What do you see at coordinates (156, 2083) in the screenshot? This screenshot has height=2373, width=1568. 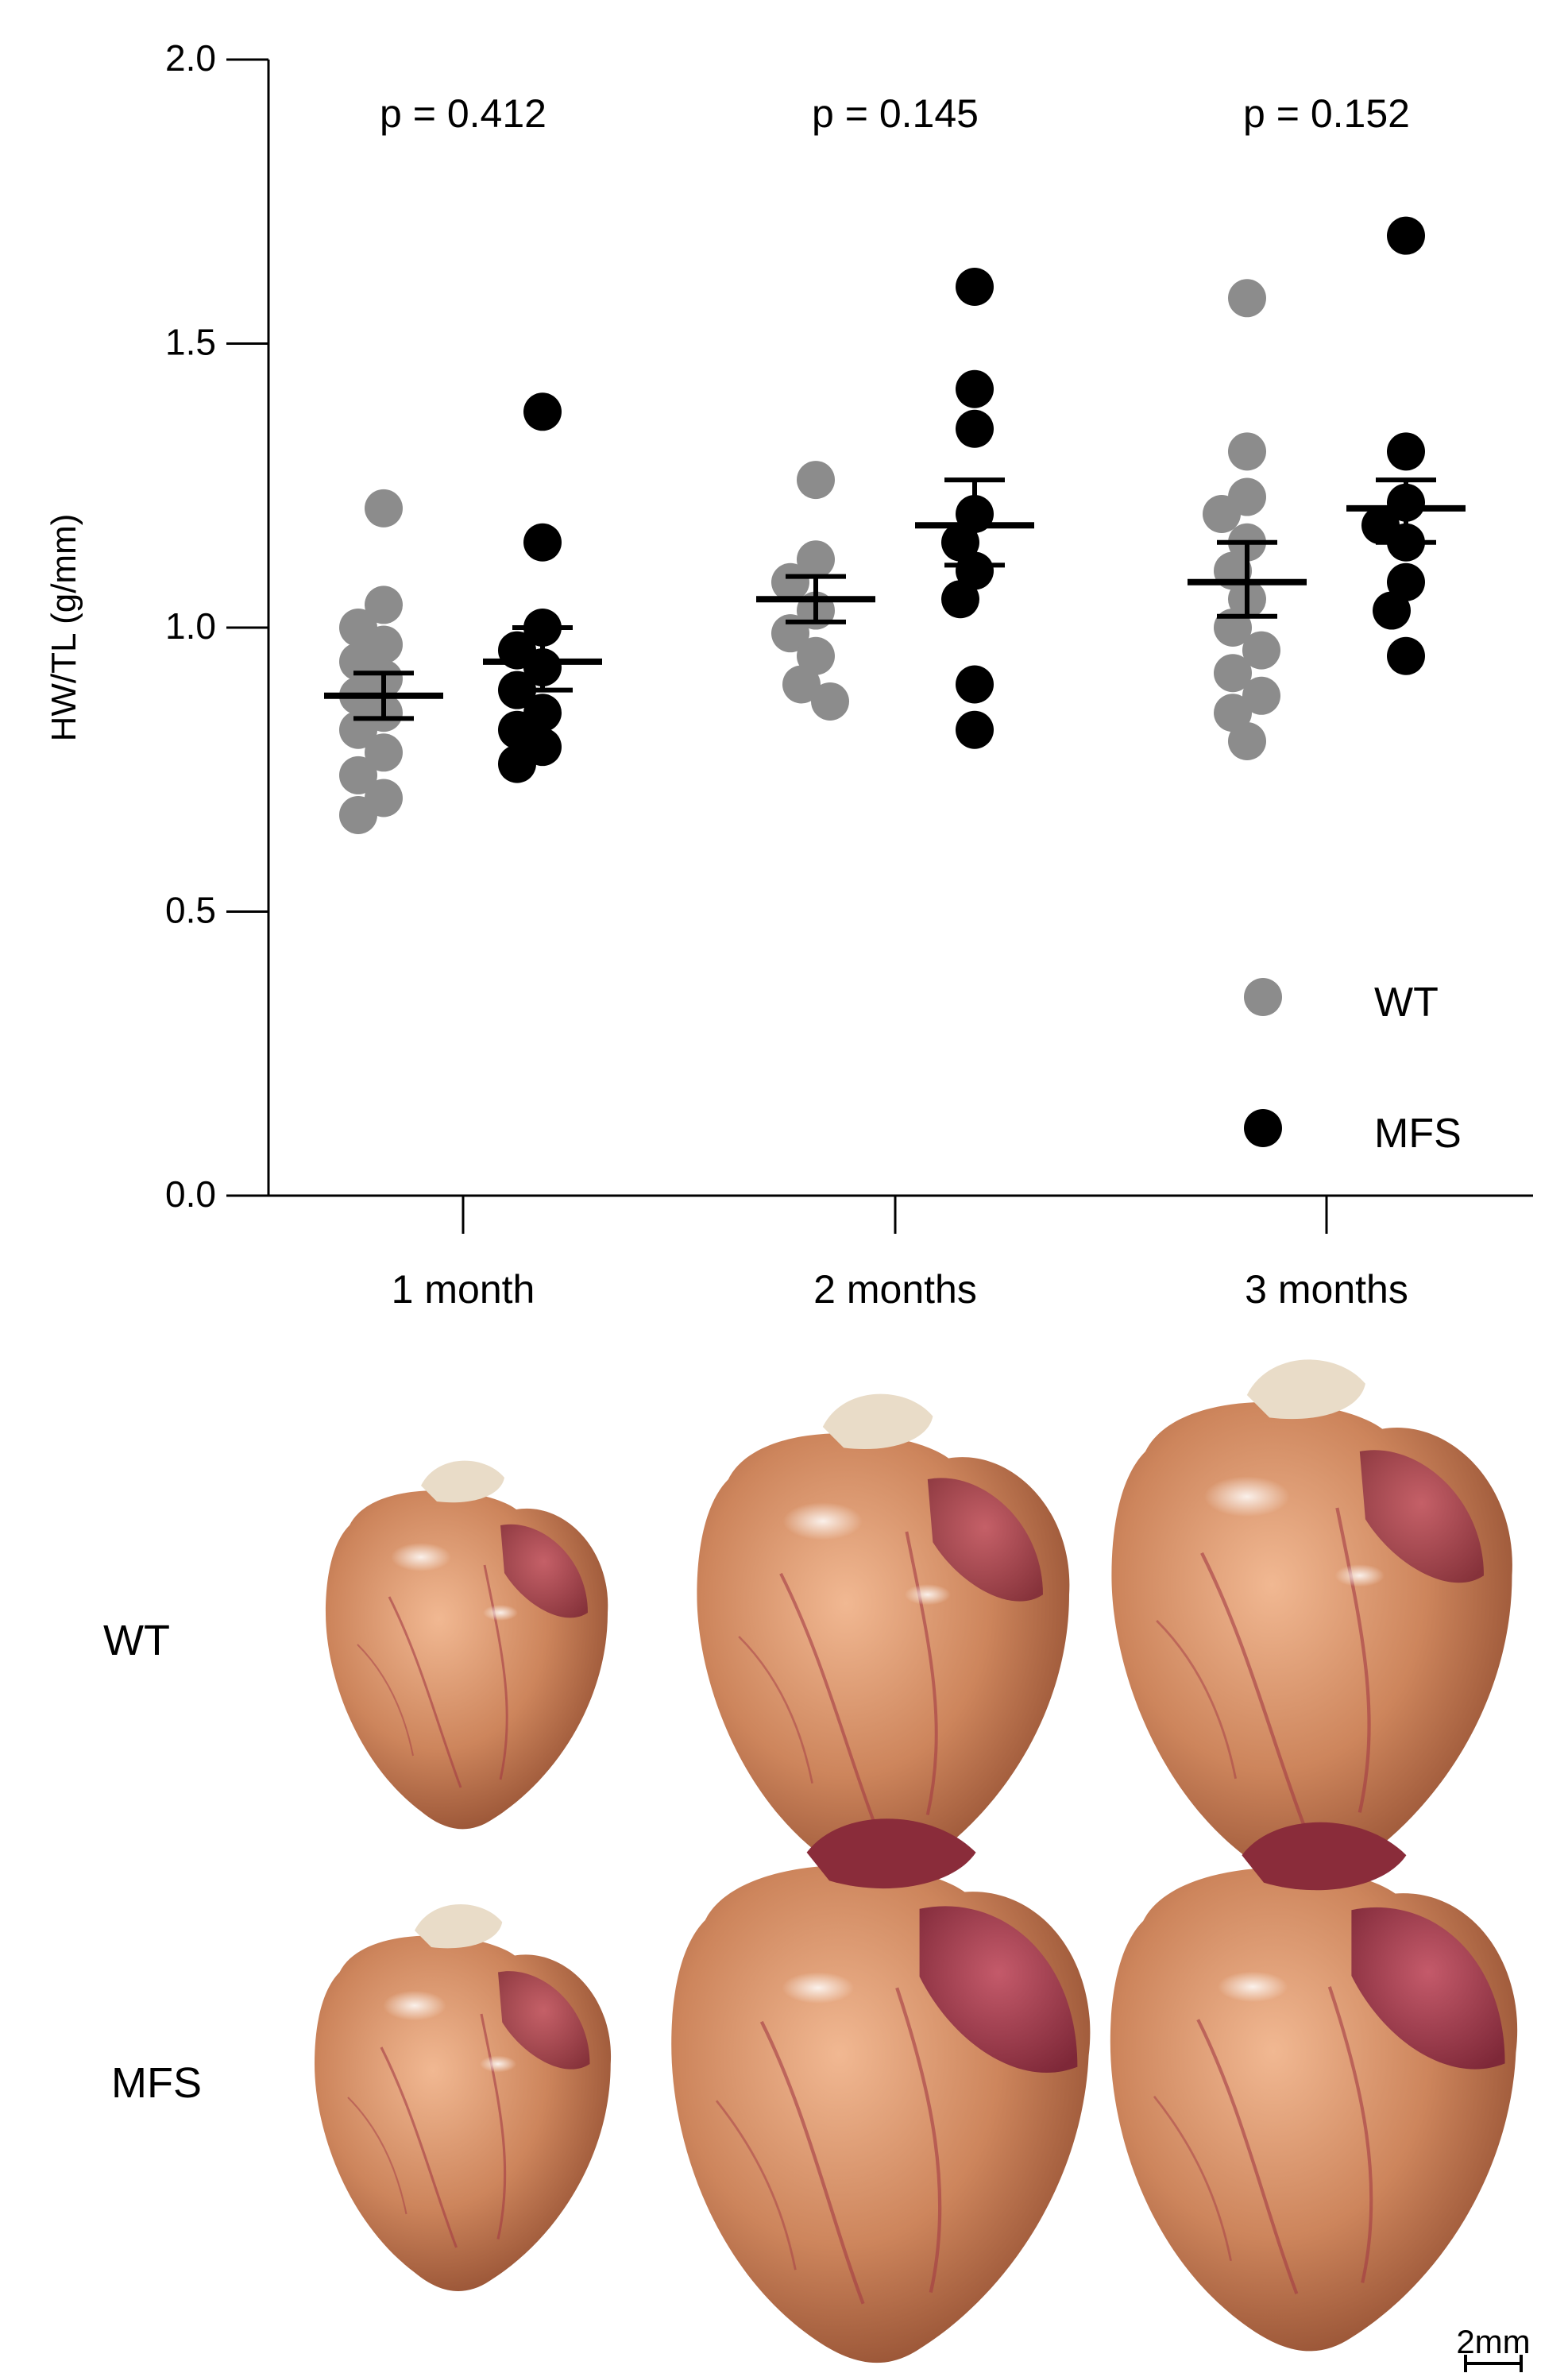 I see `row-label-mfs: MFS` at bounding box center [156, 2083].